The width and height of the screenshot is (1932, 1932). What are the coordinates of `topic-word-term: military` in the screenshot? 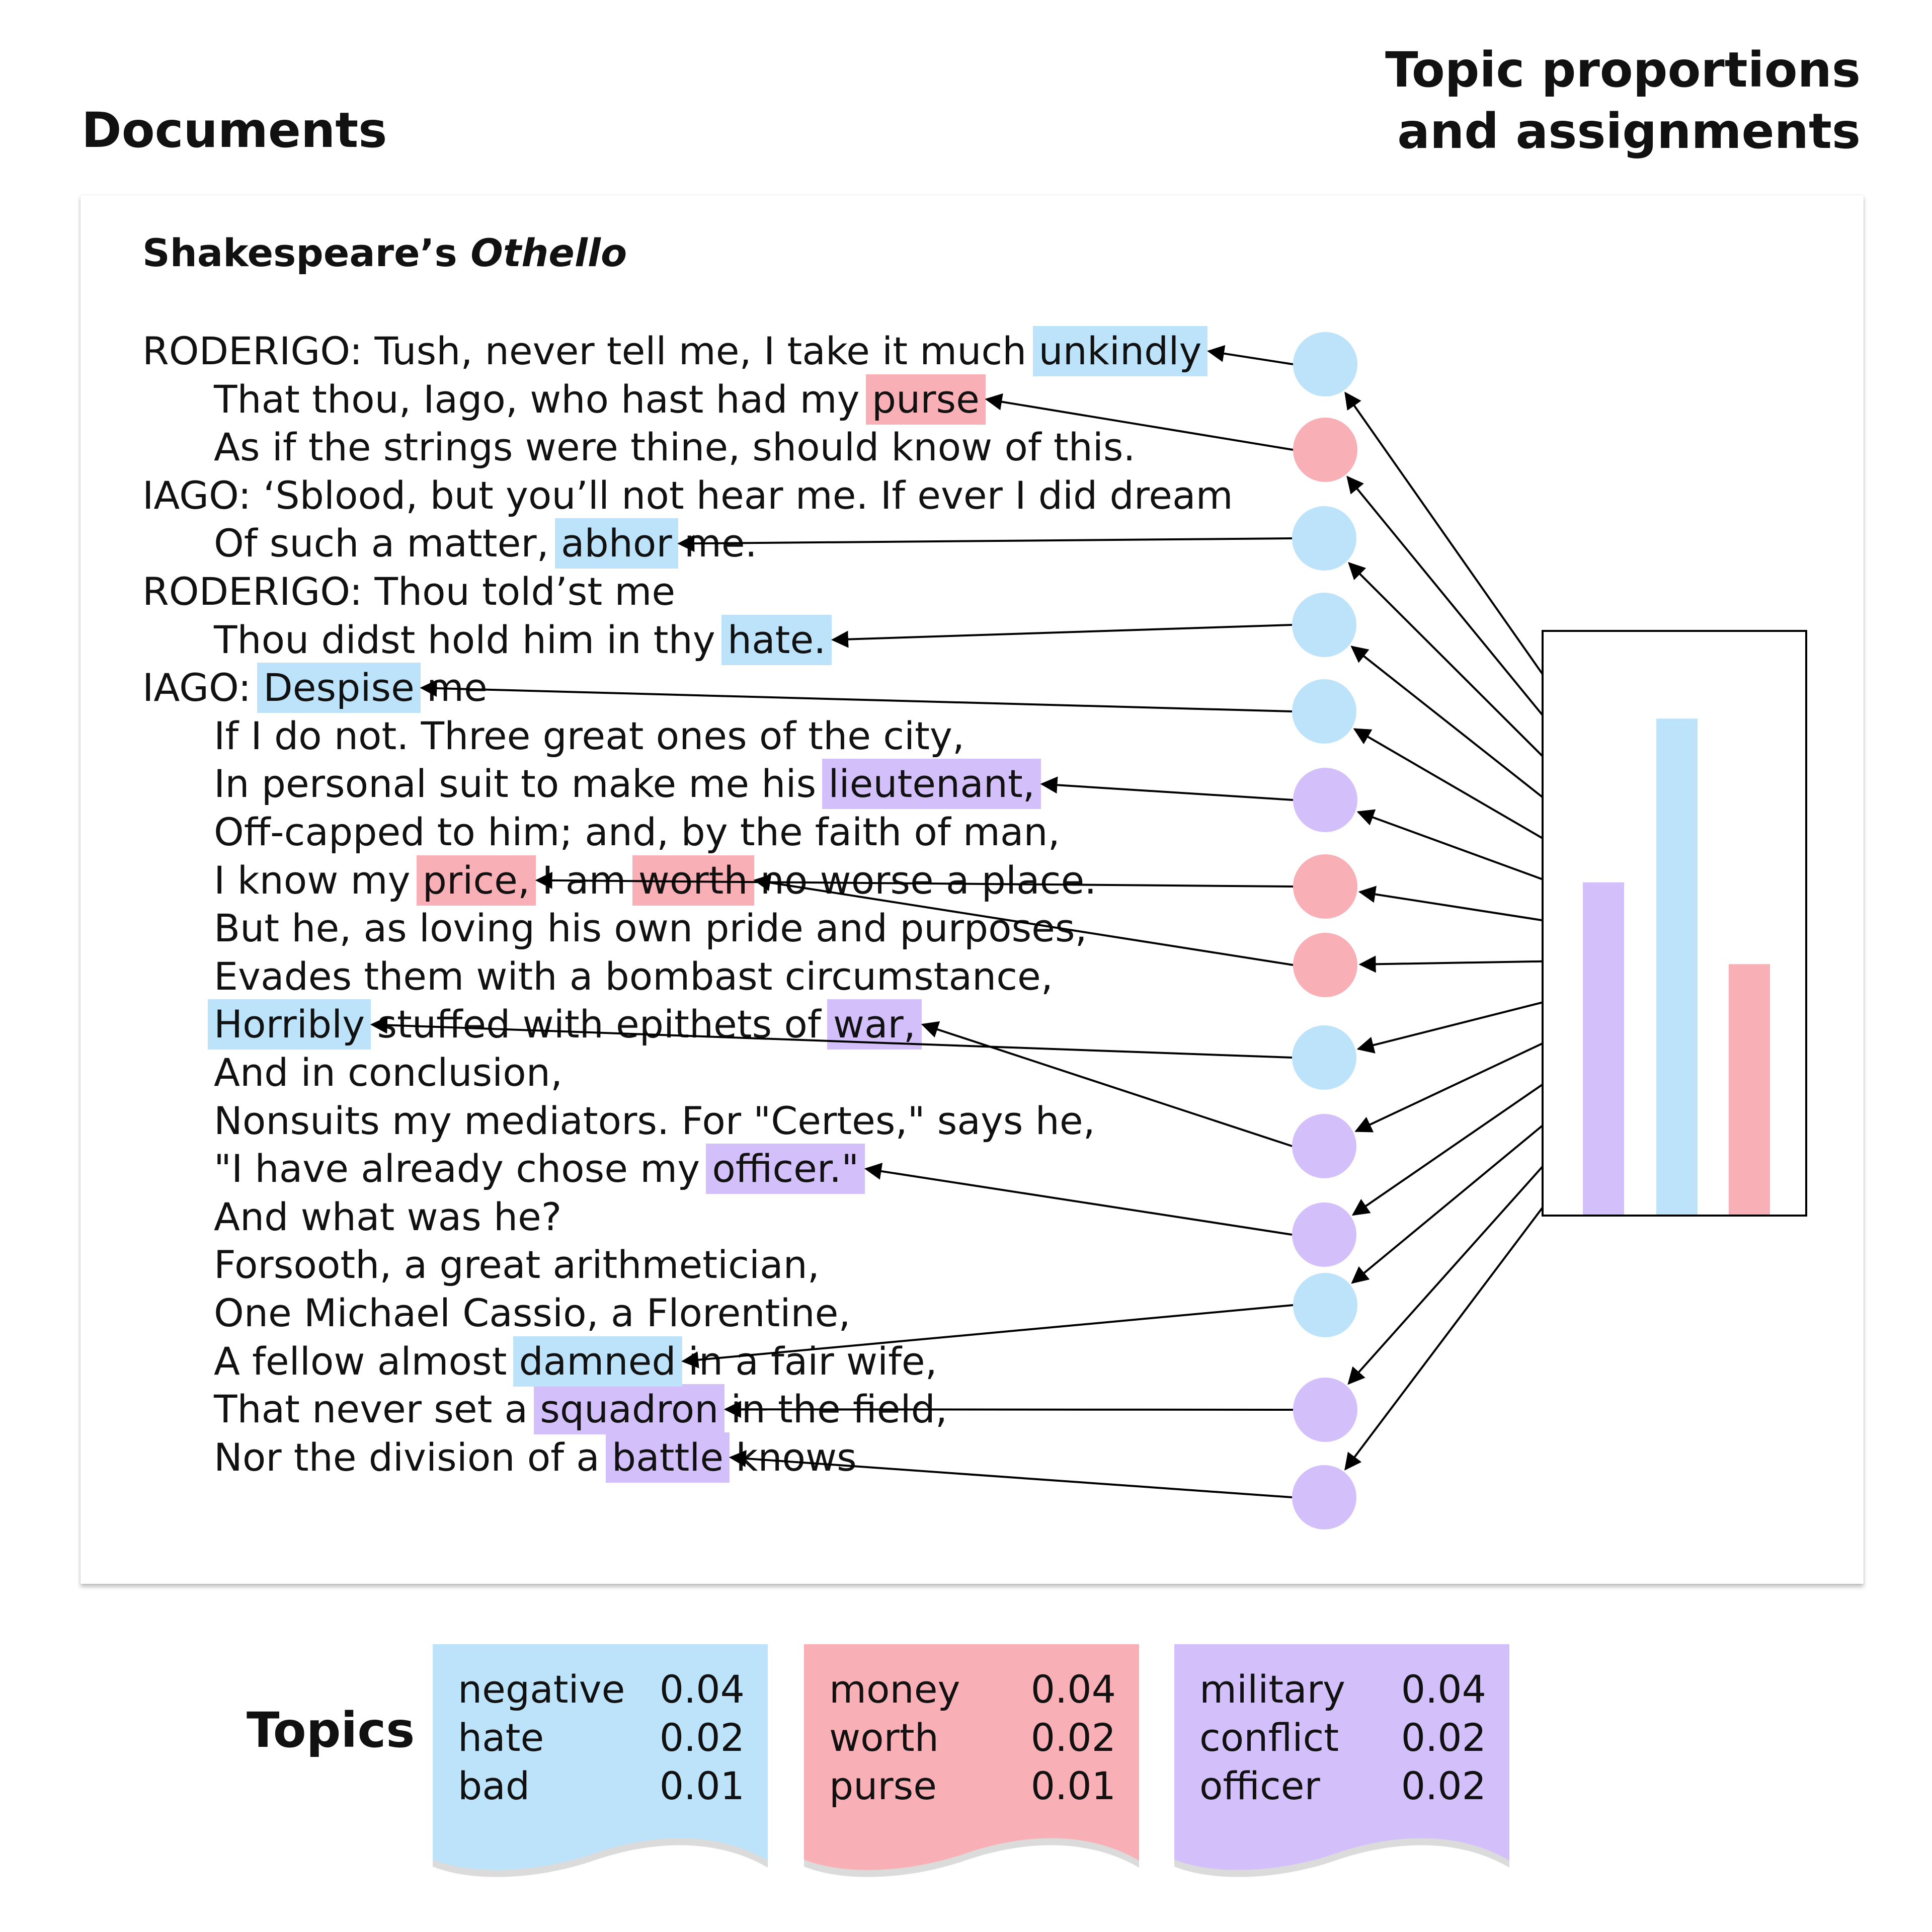 It's located at (1272, 1689).